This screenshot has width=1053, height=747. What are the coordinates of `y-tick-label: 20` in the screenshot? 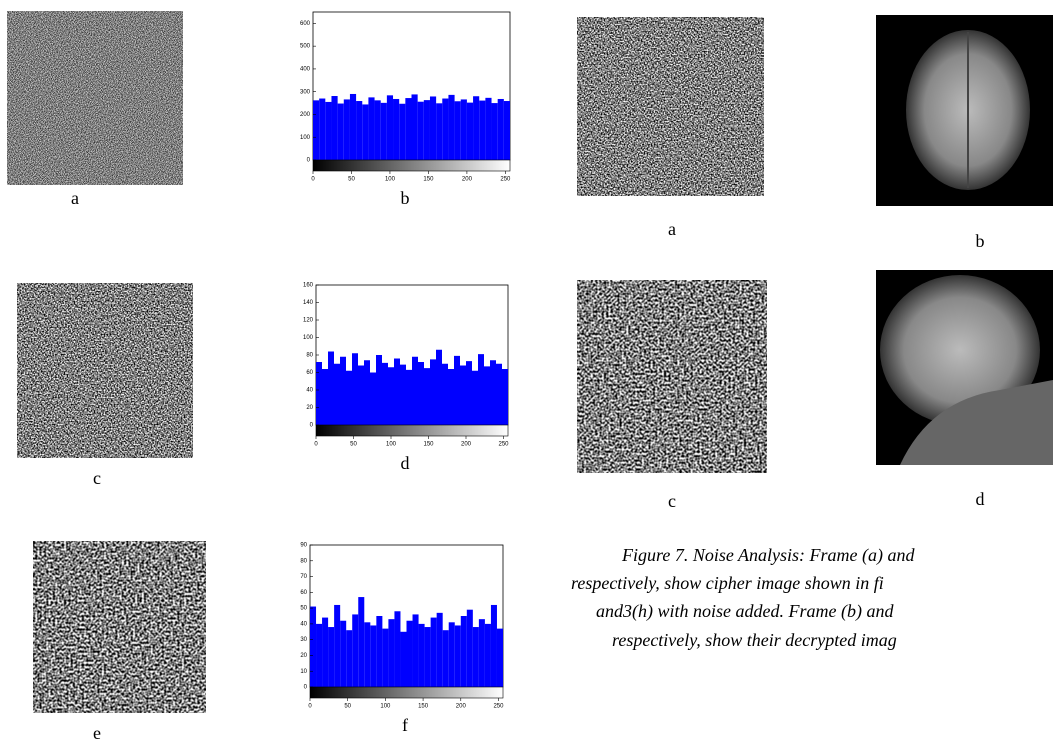 It's located at (309, 408).